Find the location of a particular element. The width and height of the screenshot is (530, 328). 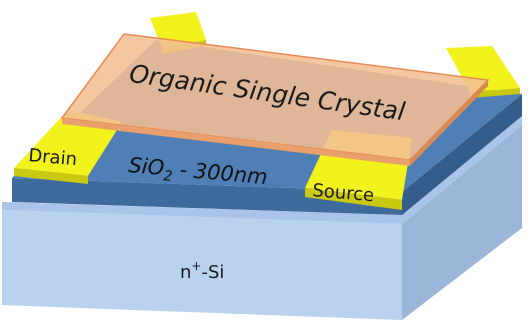

substrate-label: n+-Si is located at coordinates (202, 271).